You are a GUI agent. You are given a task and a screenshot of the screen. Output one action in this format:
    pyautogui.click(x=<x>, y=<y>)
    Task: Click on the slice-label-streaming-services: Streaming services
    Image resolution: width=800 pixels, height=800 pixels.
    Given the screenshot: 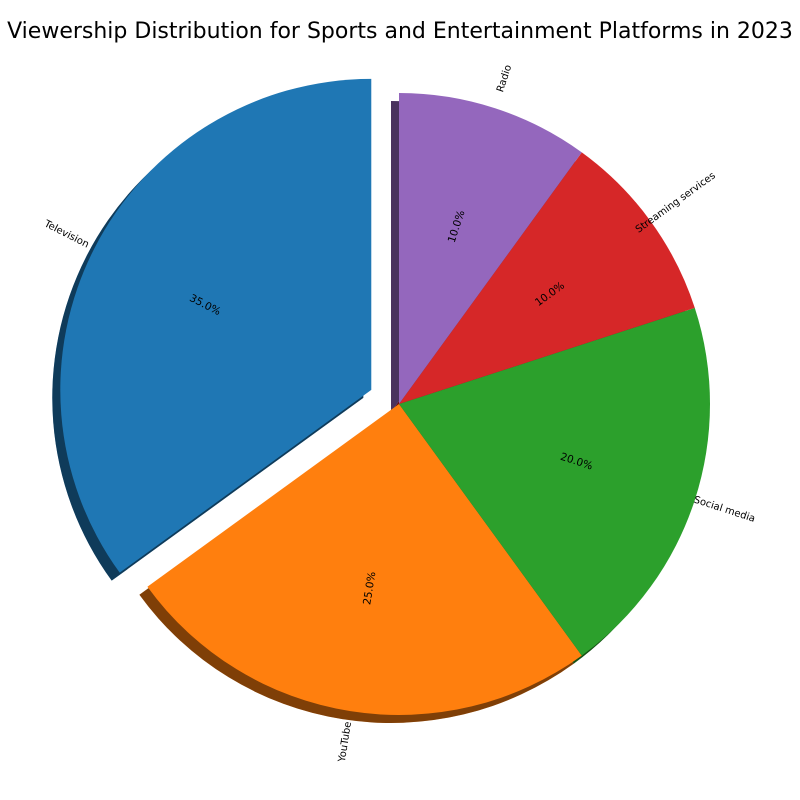 What is the action you would take?
    pyautogui.click(x=676, y=202)
    